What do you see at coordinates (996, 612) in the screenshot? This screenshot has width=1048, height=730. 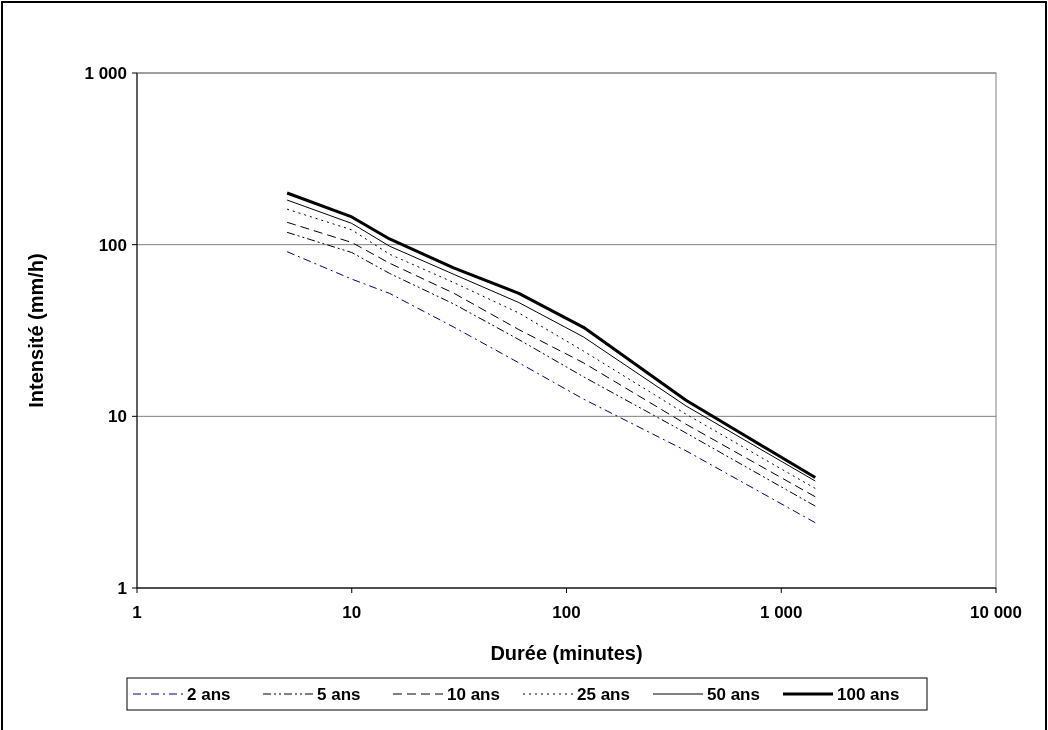 I see `x-tick-label: 10 000` at bounding box center [996, 612].